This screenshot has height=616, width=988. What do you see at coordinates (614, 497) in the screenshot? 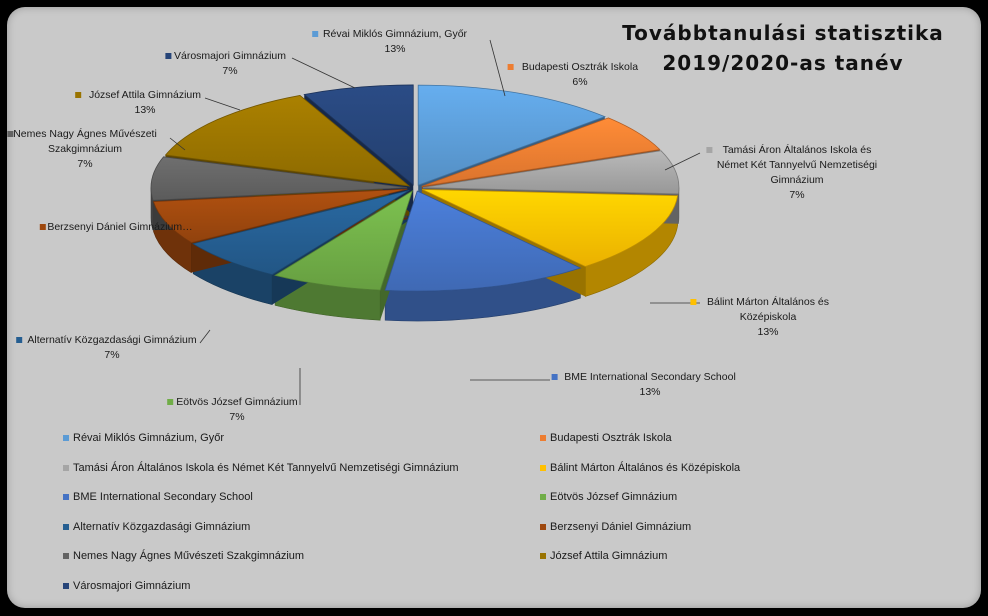
I see `legend-label: Eötvös József Gimnázium` at bounding box center [614, 497].